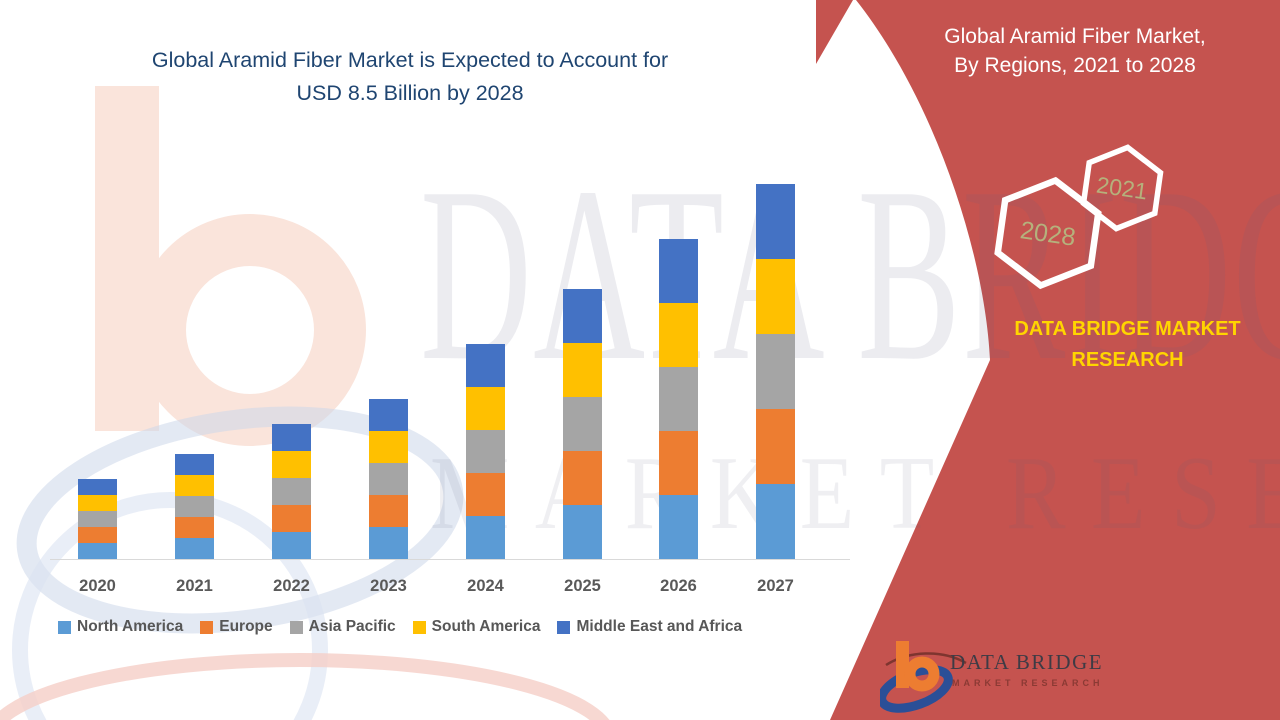 Image resolution: width=1280 pixels, height=720 pixels. Describe the element at coordinates (775, 296) in the screenshot. I see `bar-segment-2027-south-america` at that location.